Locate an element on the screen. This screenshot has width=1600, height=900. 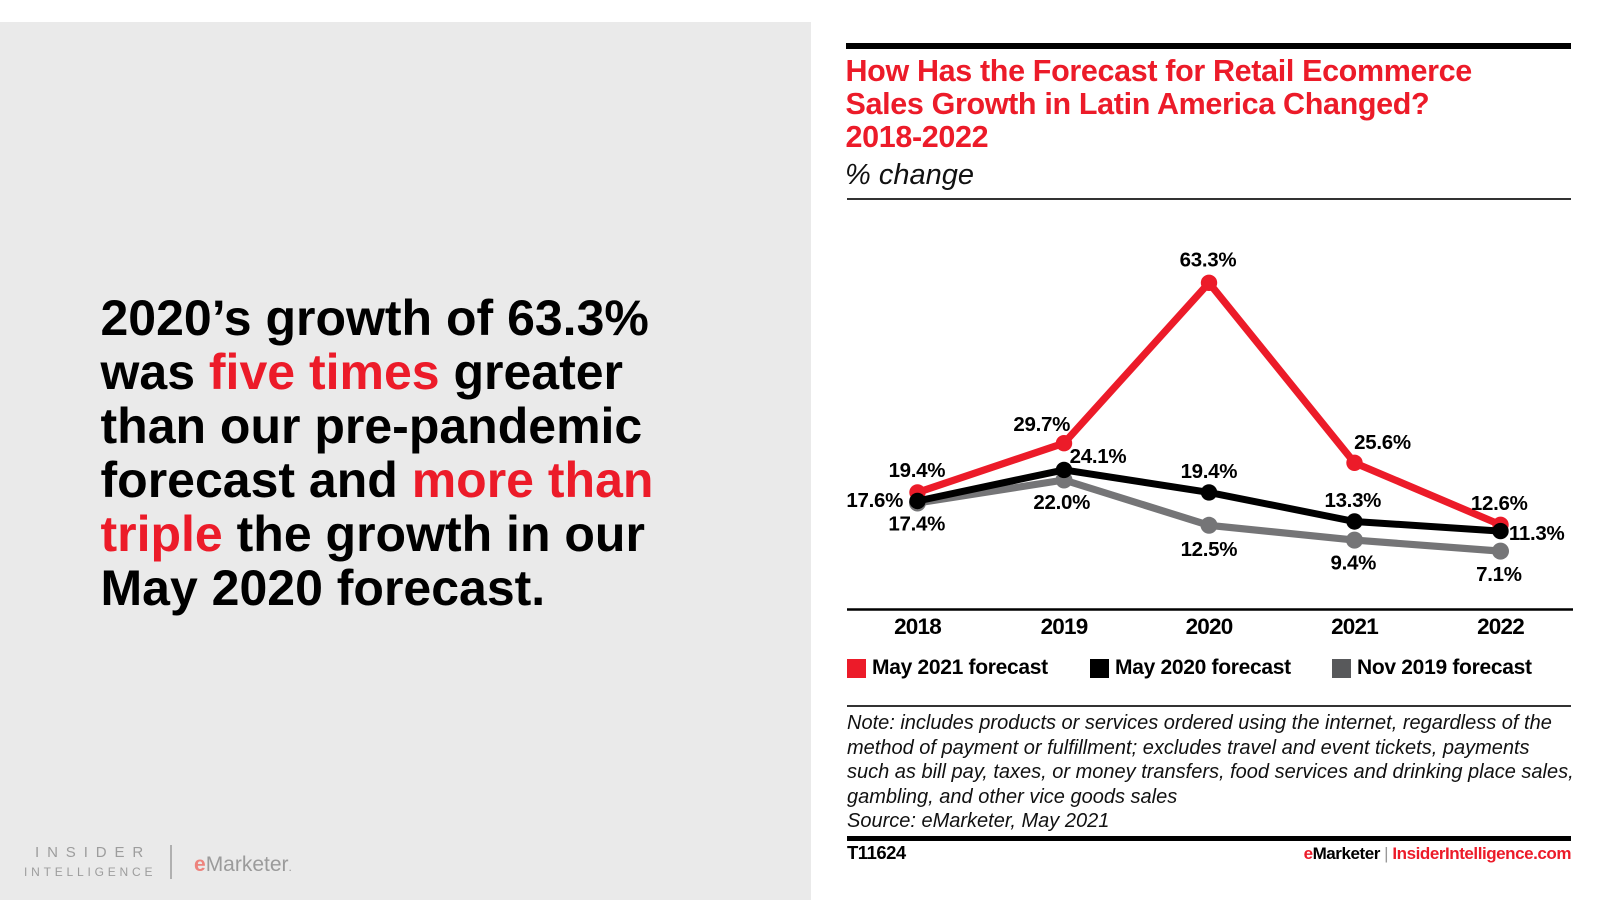
svg-text: 2021 is located at coordinates (1354, 626).